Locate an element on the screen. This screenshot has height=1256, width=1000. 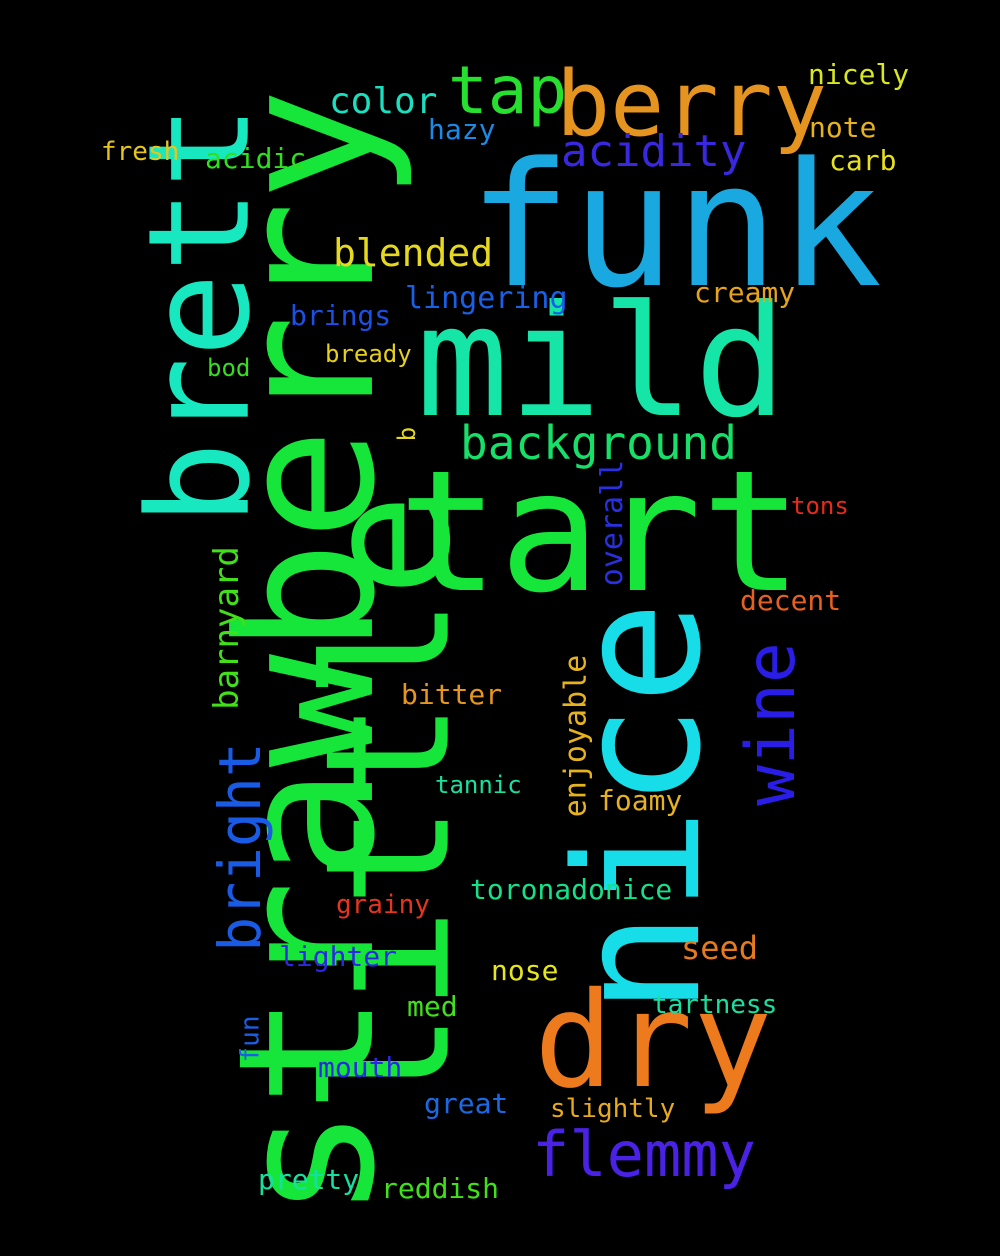
word-nose: nose is located at coordinates (525, 970).